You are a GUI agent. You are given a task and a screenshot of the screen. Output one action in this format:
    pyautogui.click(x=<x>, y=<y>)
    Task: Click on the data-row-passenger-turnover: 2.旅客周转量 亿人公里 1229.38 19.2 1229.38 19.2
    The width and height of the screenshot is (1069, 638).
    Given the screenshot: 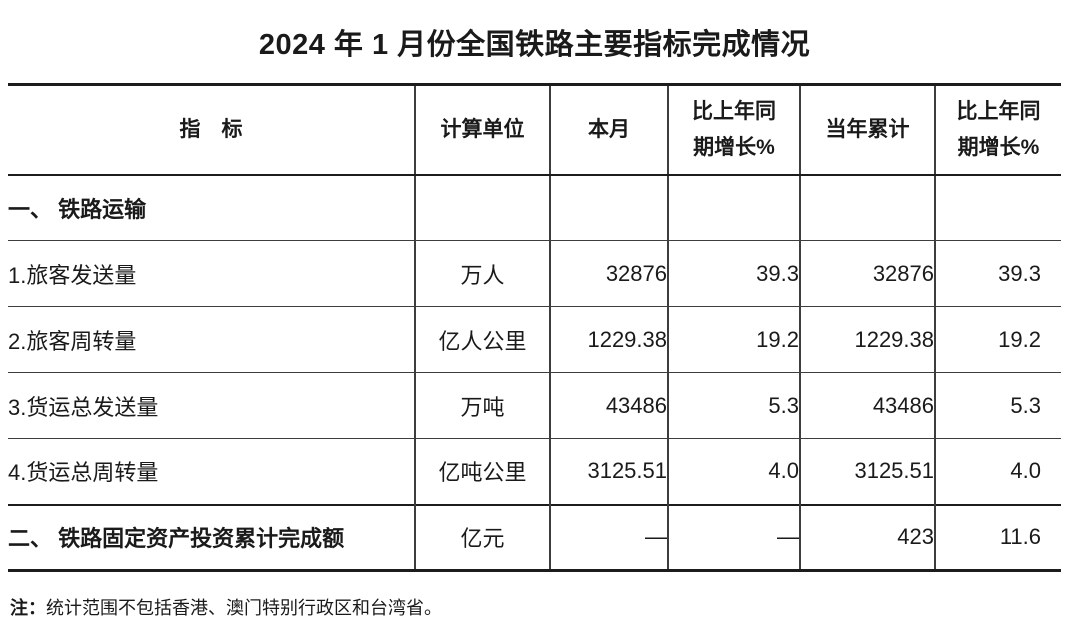 What is the action you would take?
    pyautogui.click(x=534, y=339)
    